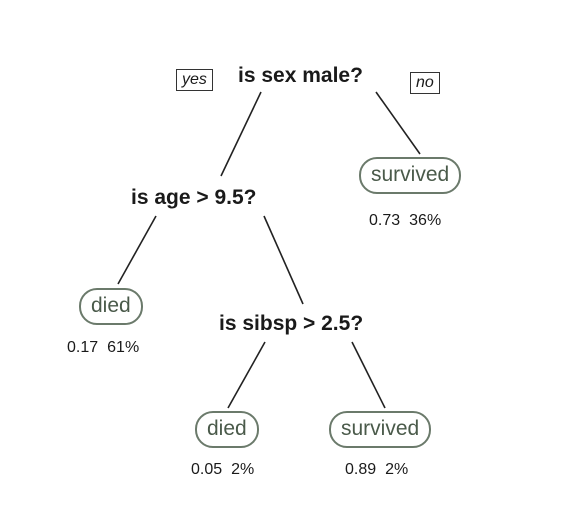 The image size is (563, 531). Describe the element at coordinates (425, 220) in the screenshot. I see `leaf-pct: 36%` at that location.